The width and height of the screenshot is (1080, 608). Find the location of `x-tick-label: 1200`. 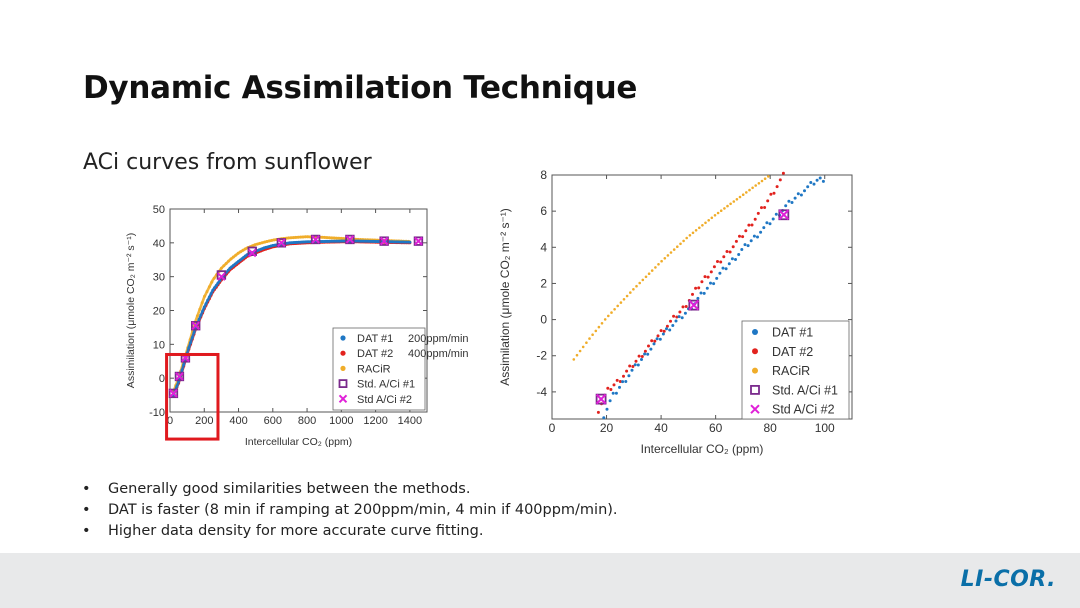

x-tick-label: 1200 is located at coordinates (375, 421).